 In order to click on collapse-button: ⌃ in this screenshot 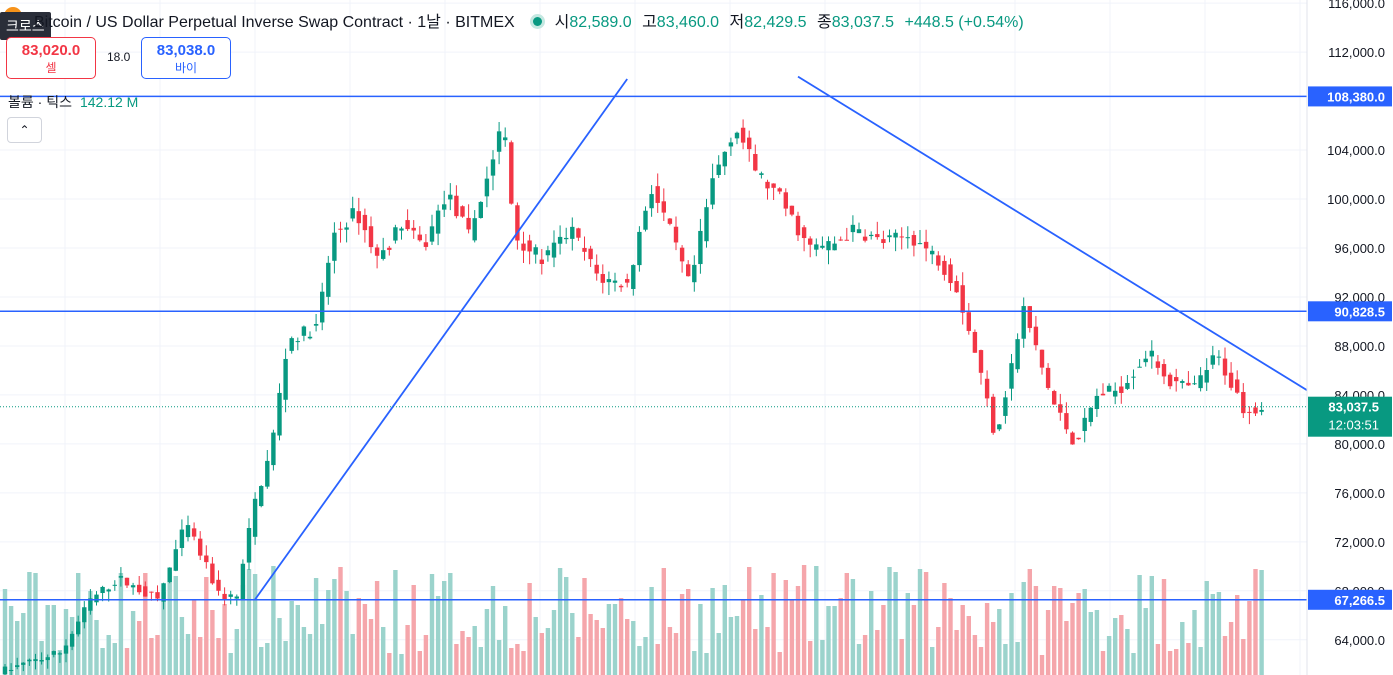, I will do `click(24, 130)`.